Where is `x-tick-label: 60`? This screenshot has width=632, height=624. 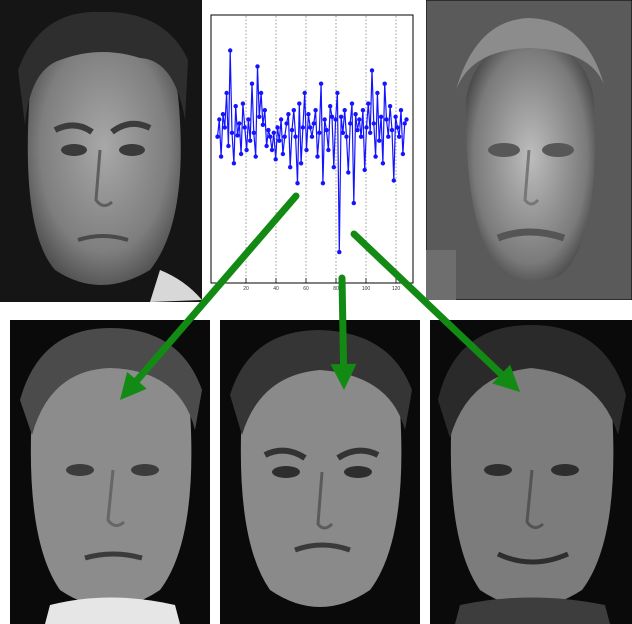 x-tick-label: 60 is located at coordinates (306, 288).